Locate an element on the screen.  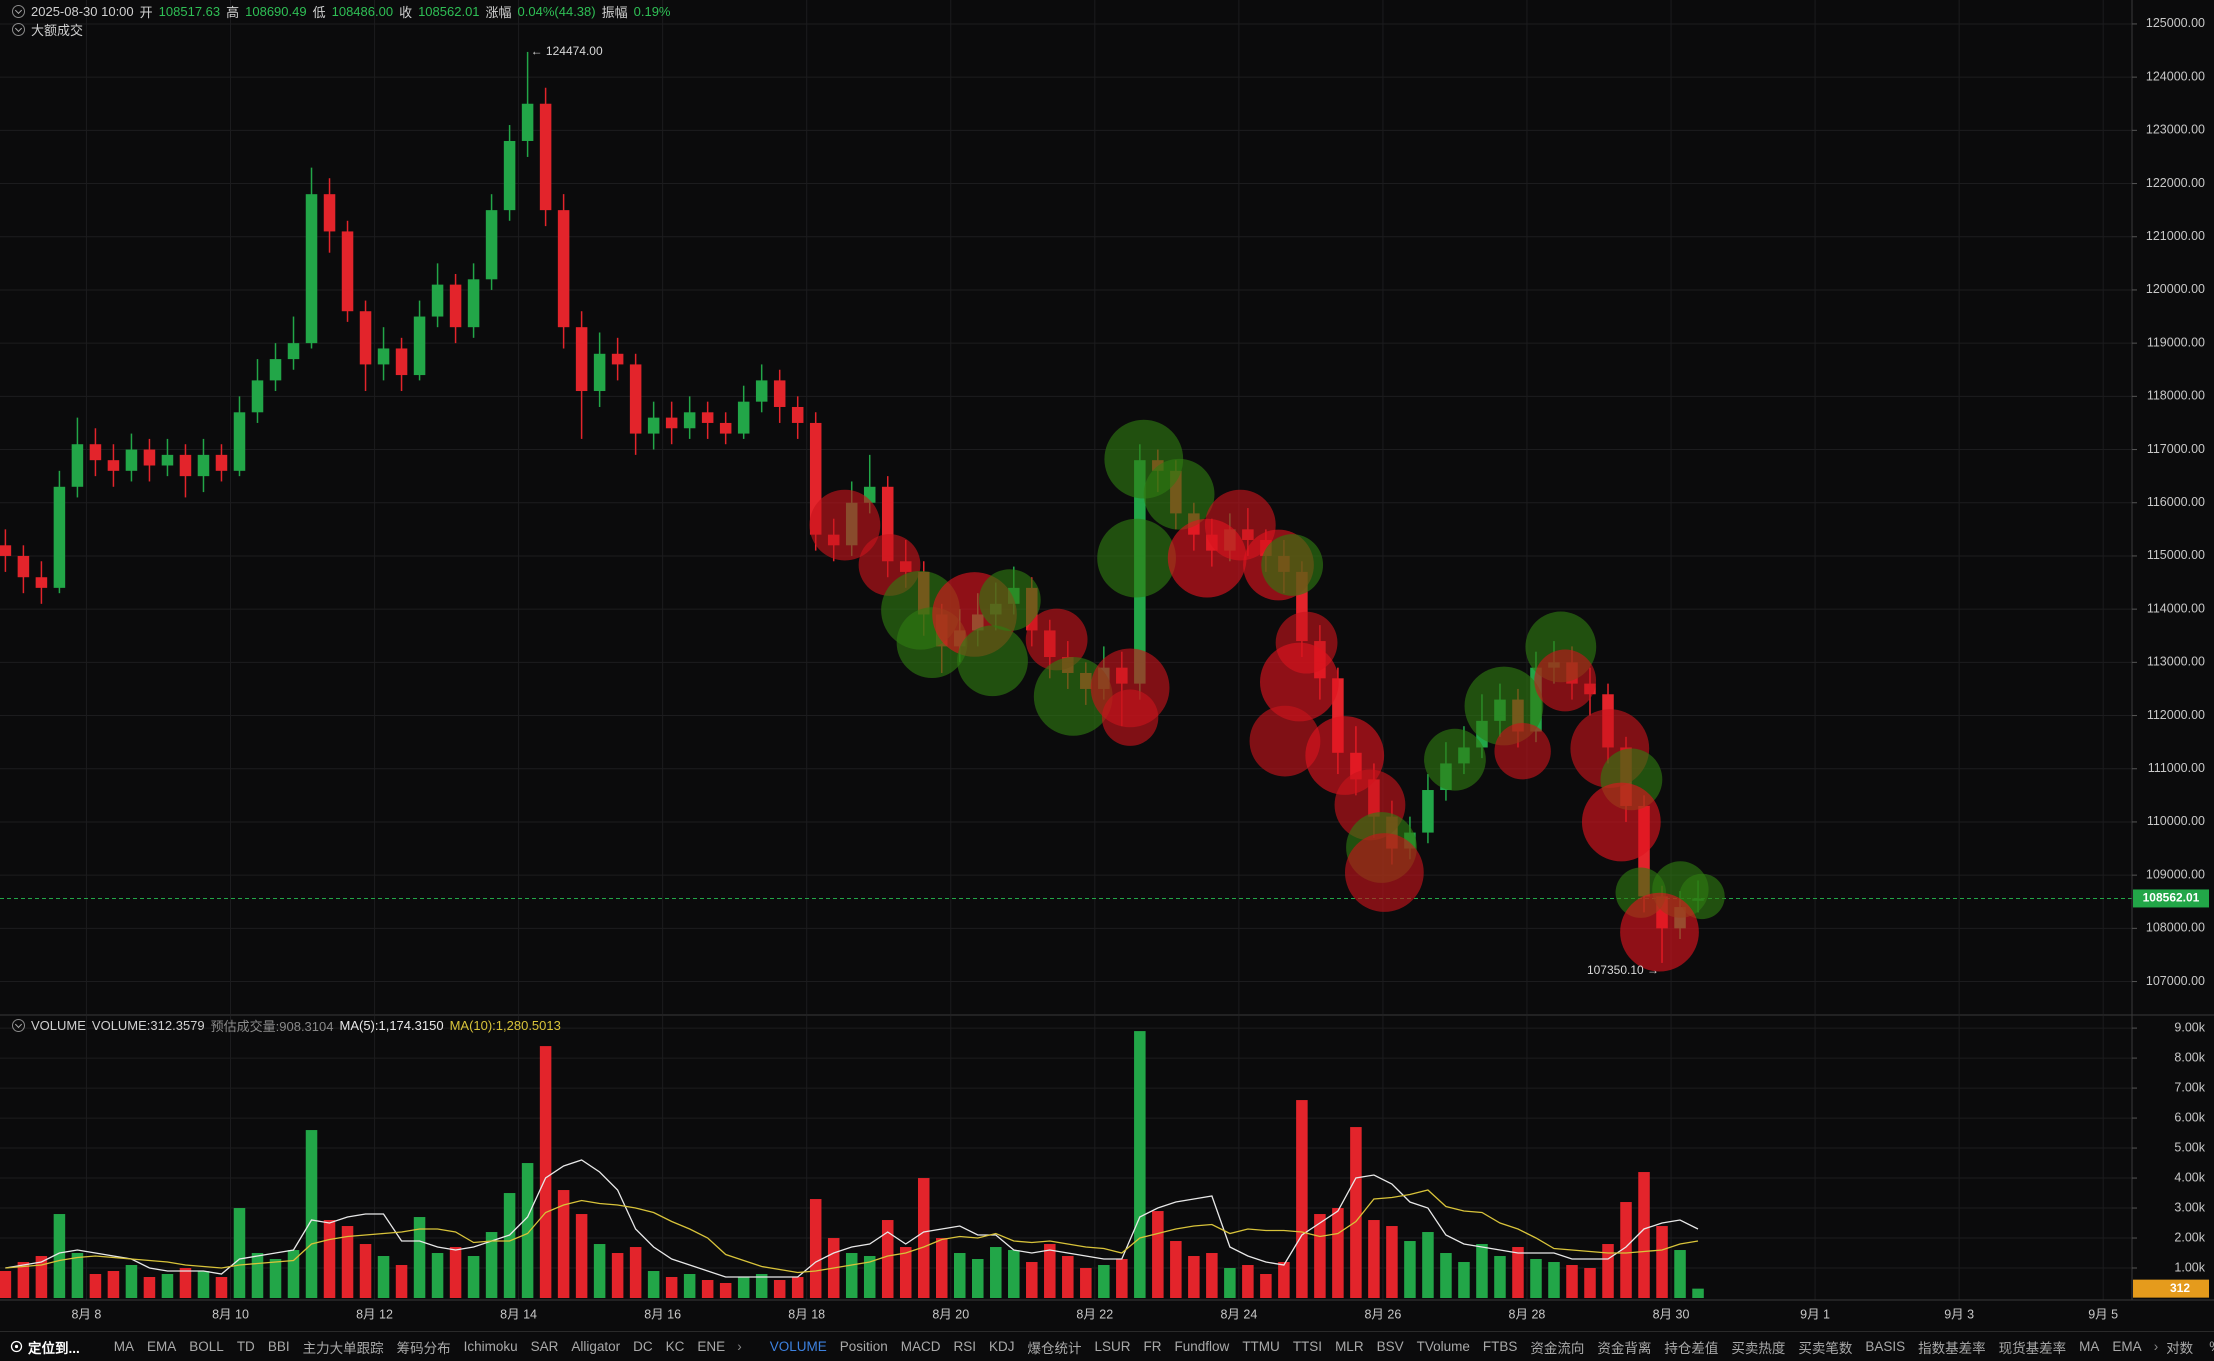
x-tick-label: 8月 14 is located at coordinates (518, 1314).